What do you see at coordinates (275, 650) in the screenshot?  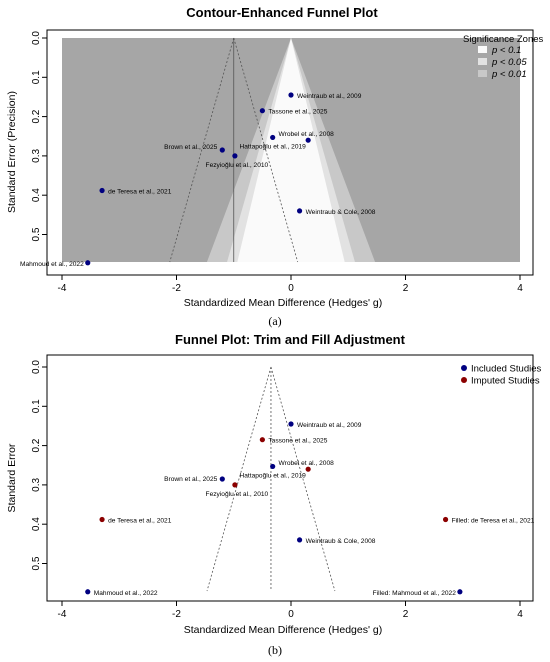 I see `panel-tag: (b)` at bounding box center [275, 650].